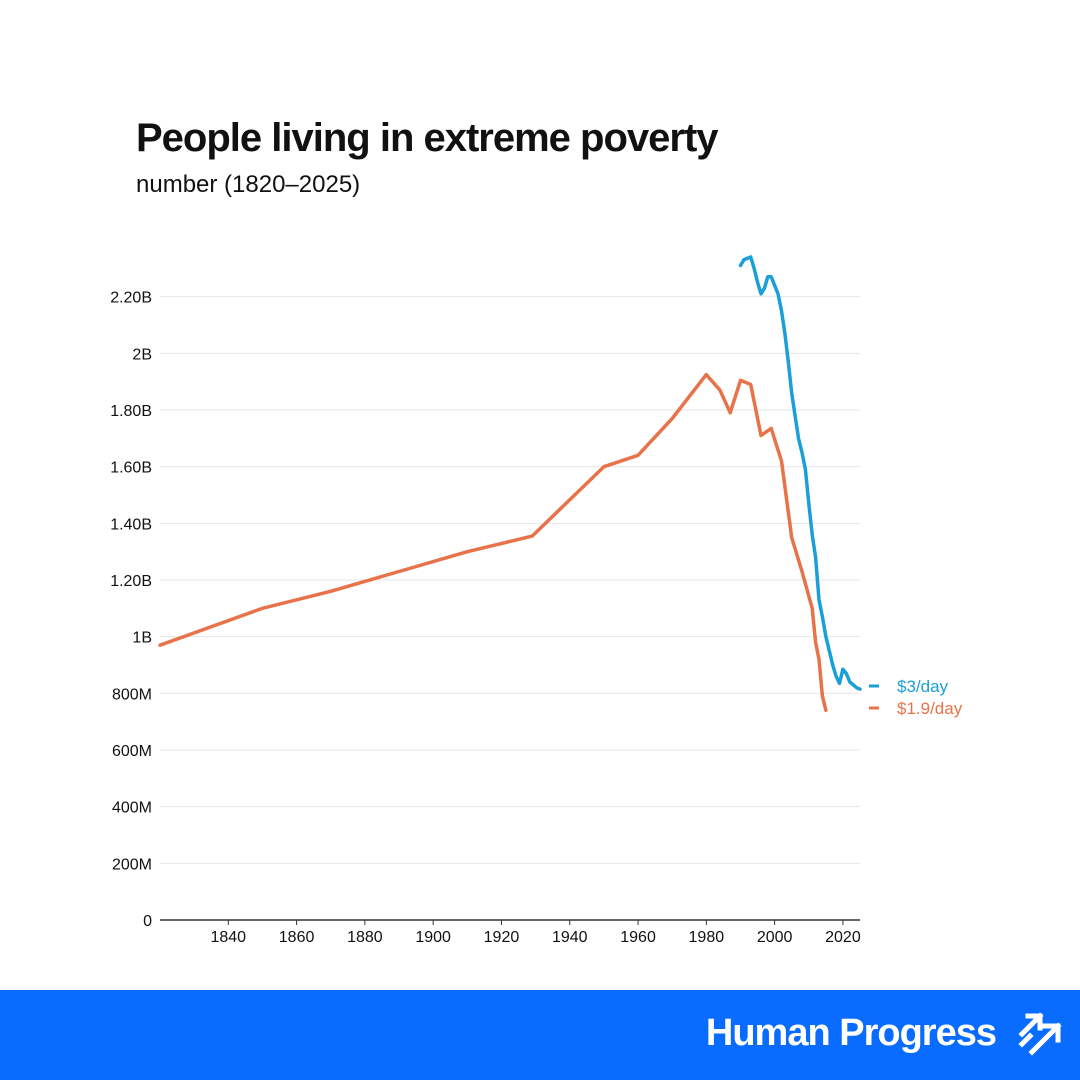 The image size is (1080, 1080). What do you see at coordinates (132, 808) in the screenshot?
I see `y-tick-label: 400M` at bounding box center [132, 808].